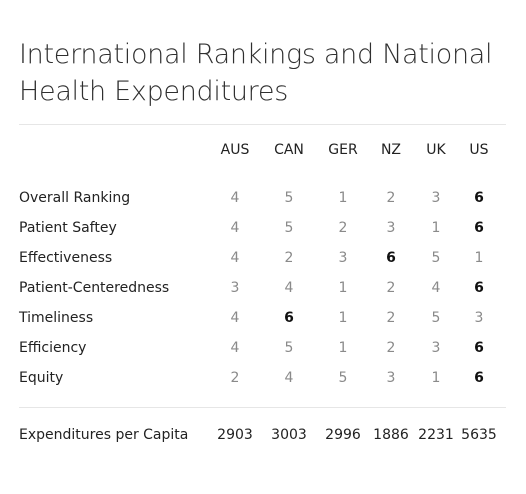 This screenshot has width=526, height=494. Describe the element at coordinates (289, 435) in the screenshot. I see `expenditure-value: 3003` at that location.